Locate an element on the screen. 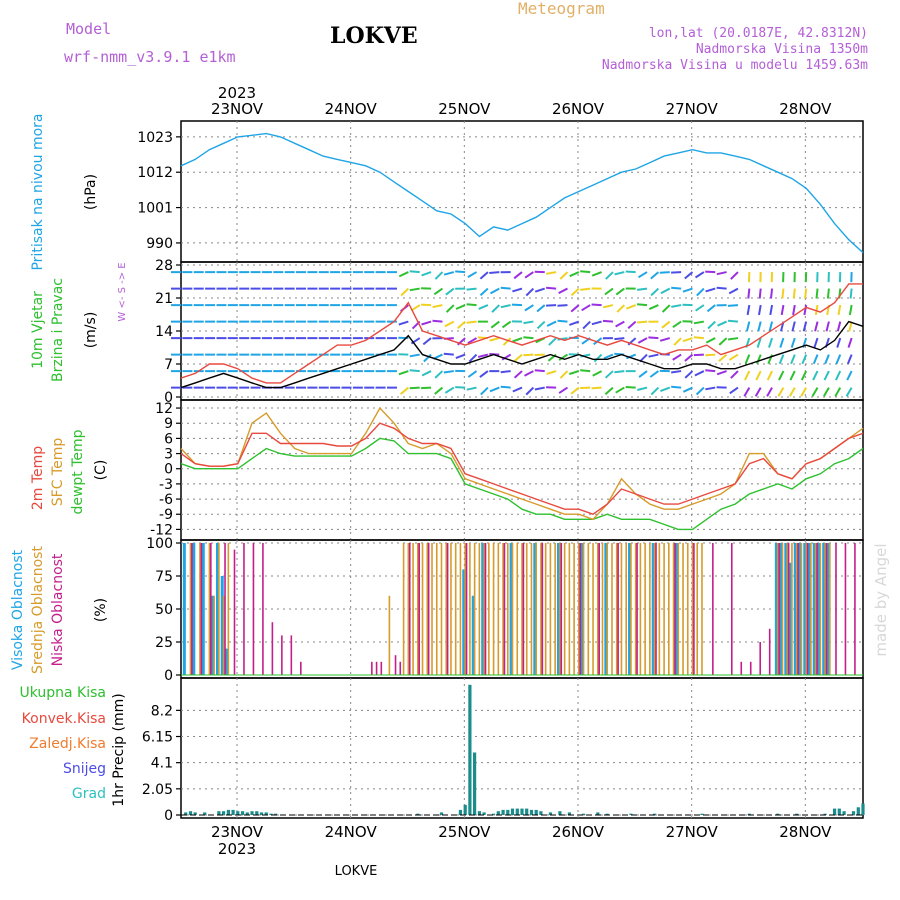  y-tick-label: 75 is located at coordinates (164, 577).